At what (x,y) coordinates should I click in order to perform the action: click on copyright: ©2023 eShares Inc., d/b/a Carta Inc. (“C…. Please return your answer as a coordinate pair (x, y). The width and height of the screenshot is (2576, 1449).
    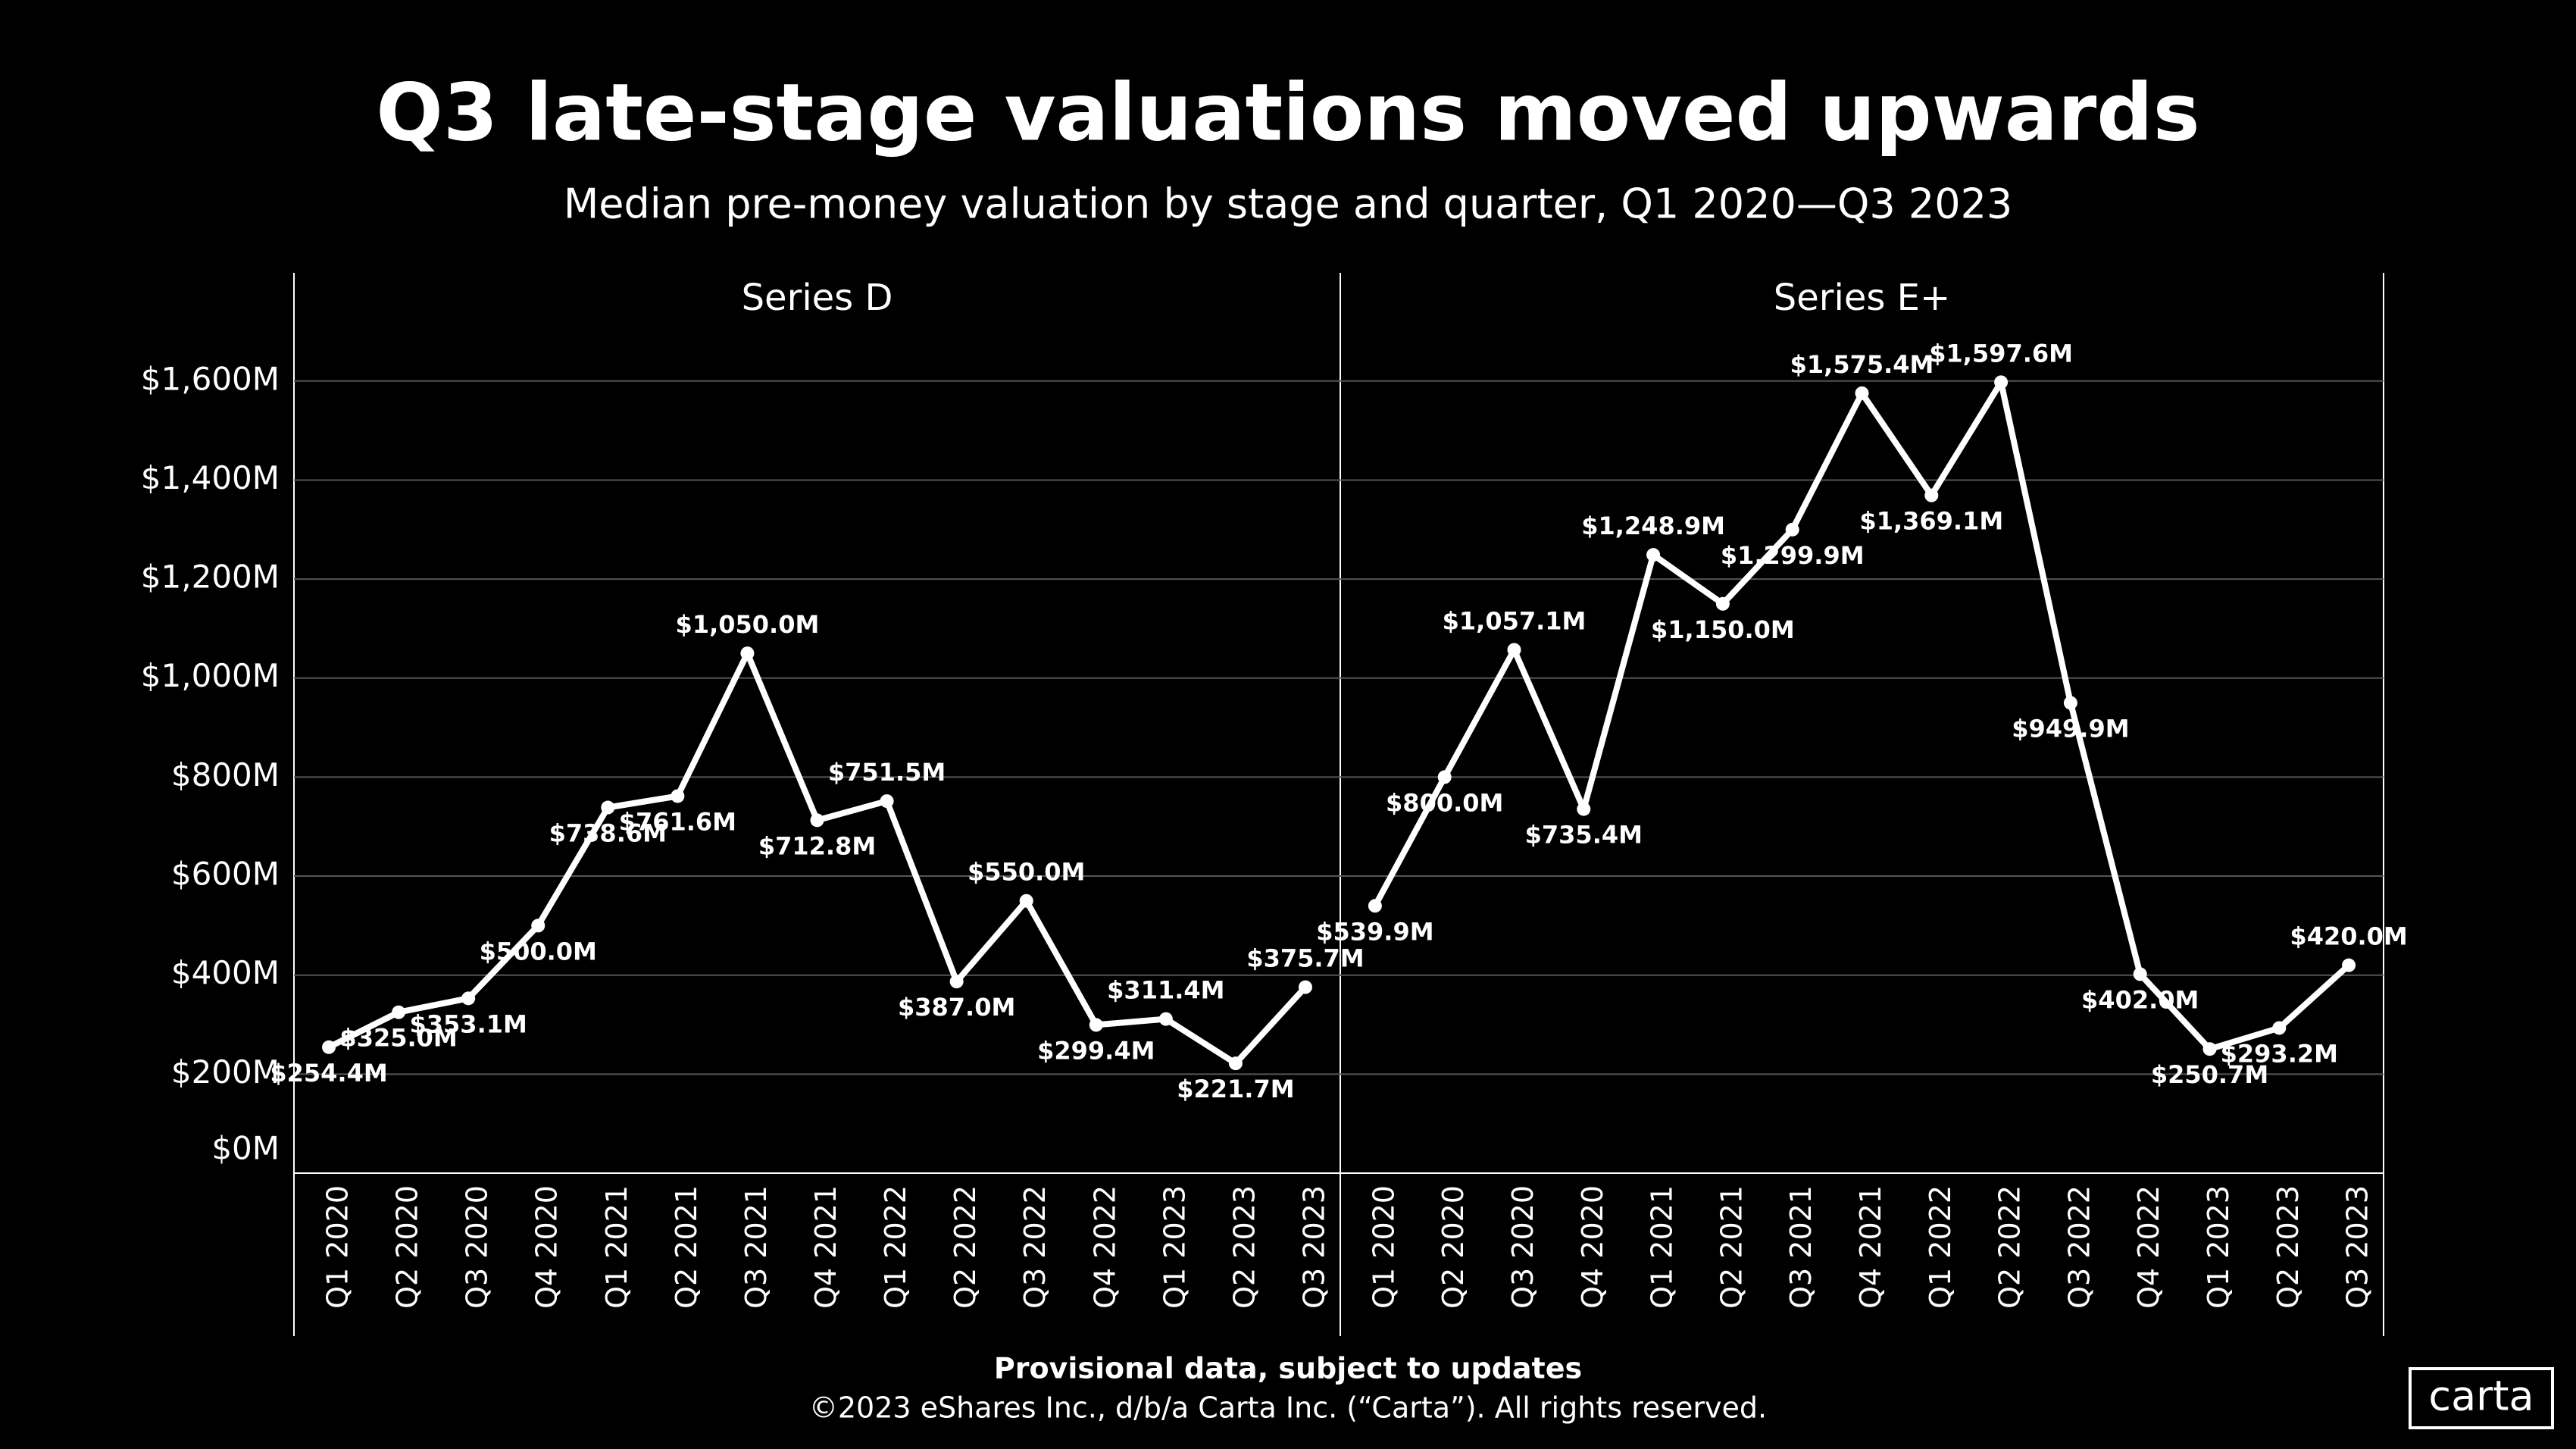
    Looking at the image, I should click on (1288, 1408).